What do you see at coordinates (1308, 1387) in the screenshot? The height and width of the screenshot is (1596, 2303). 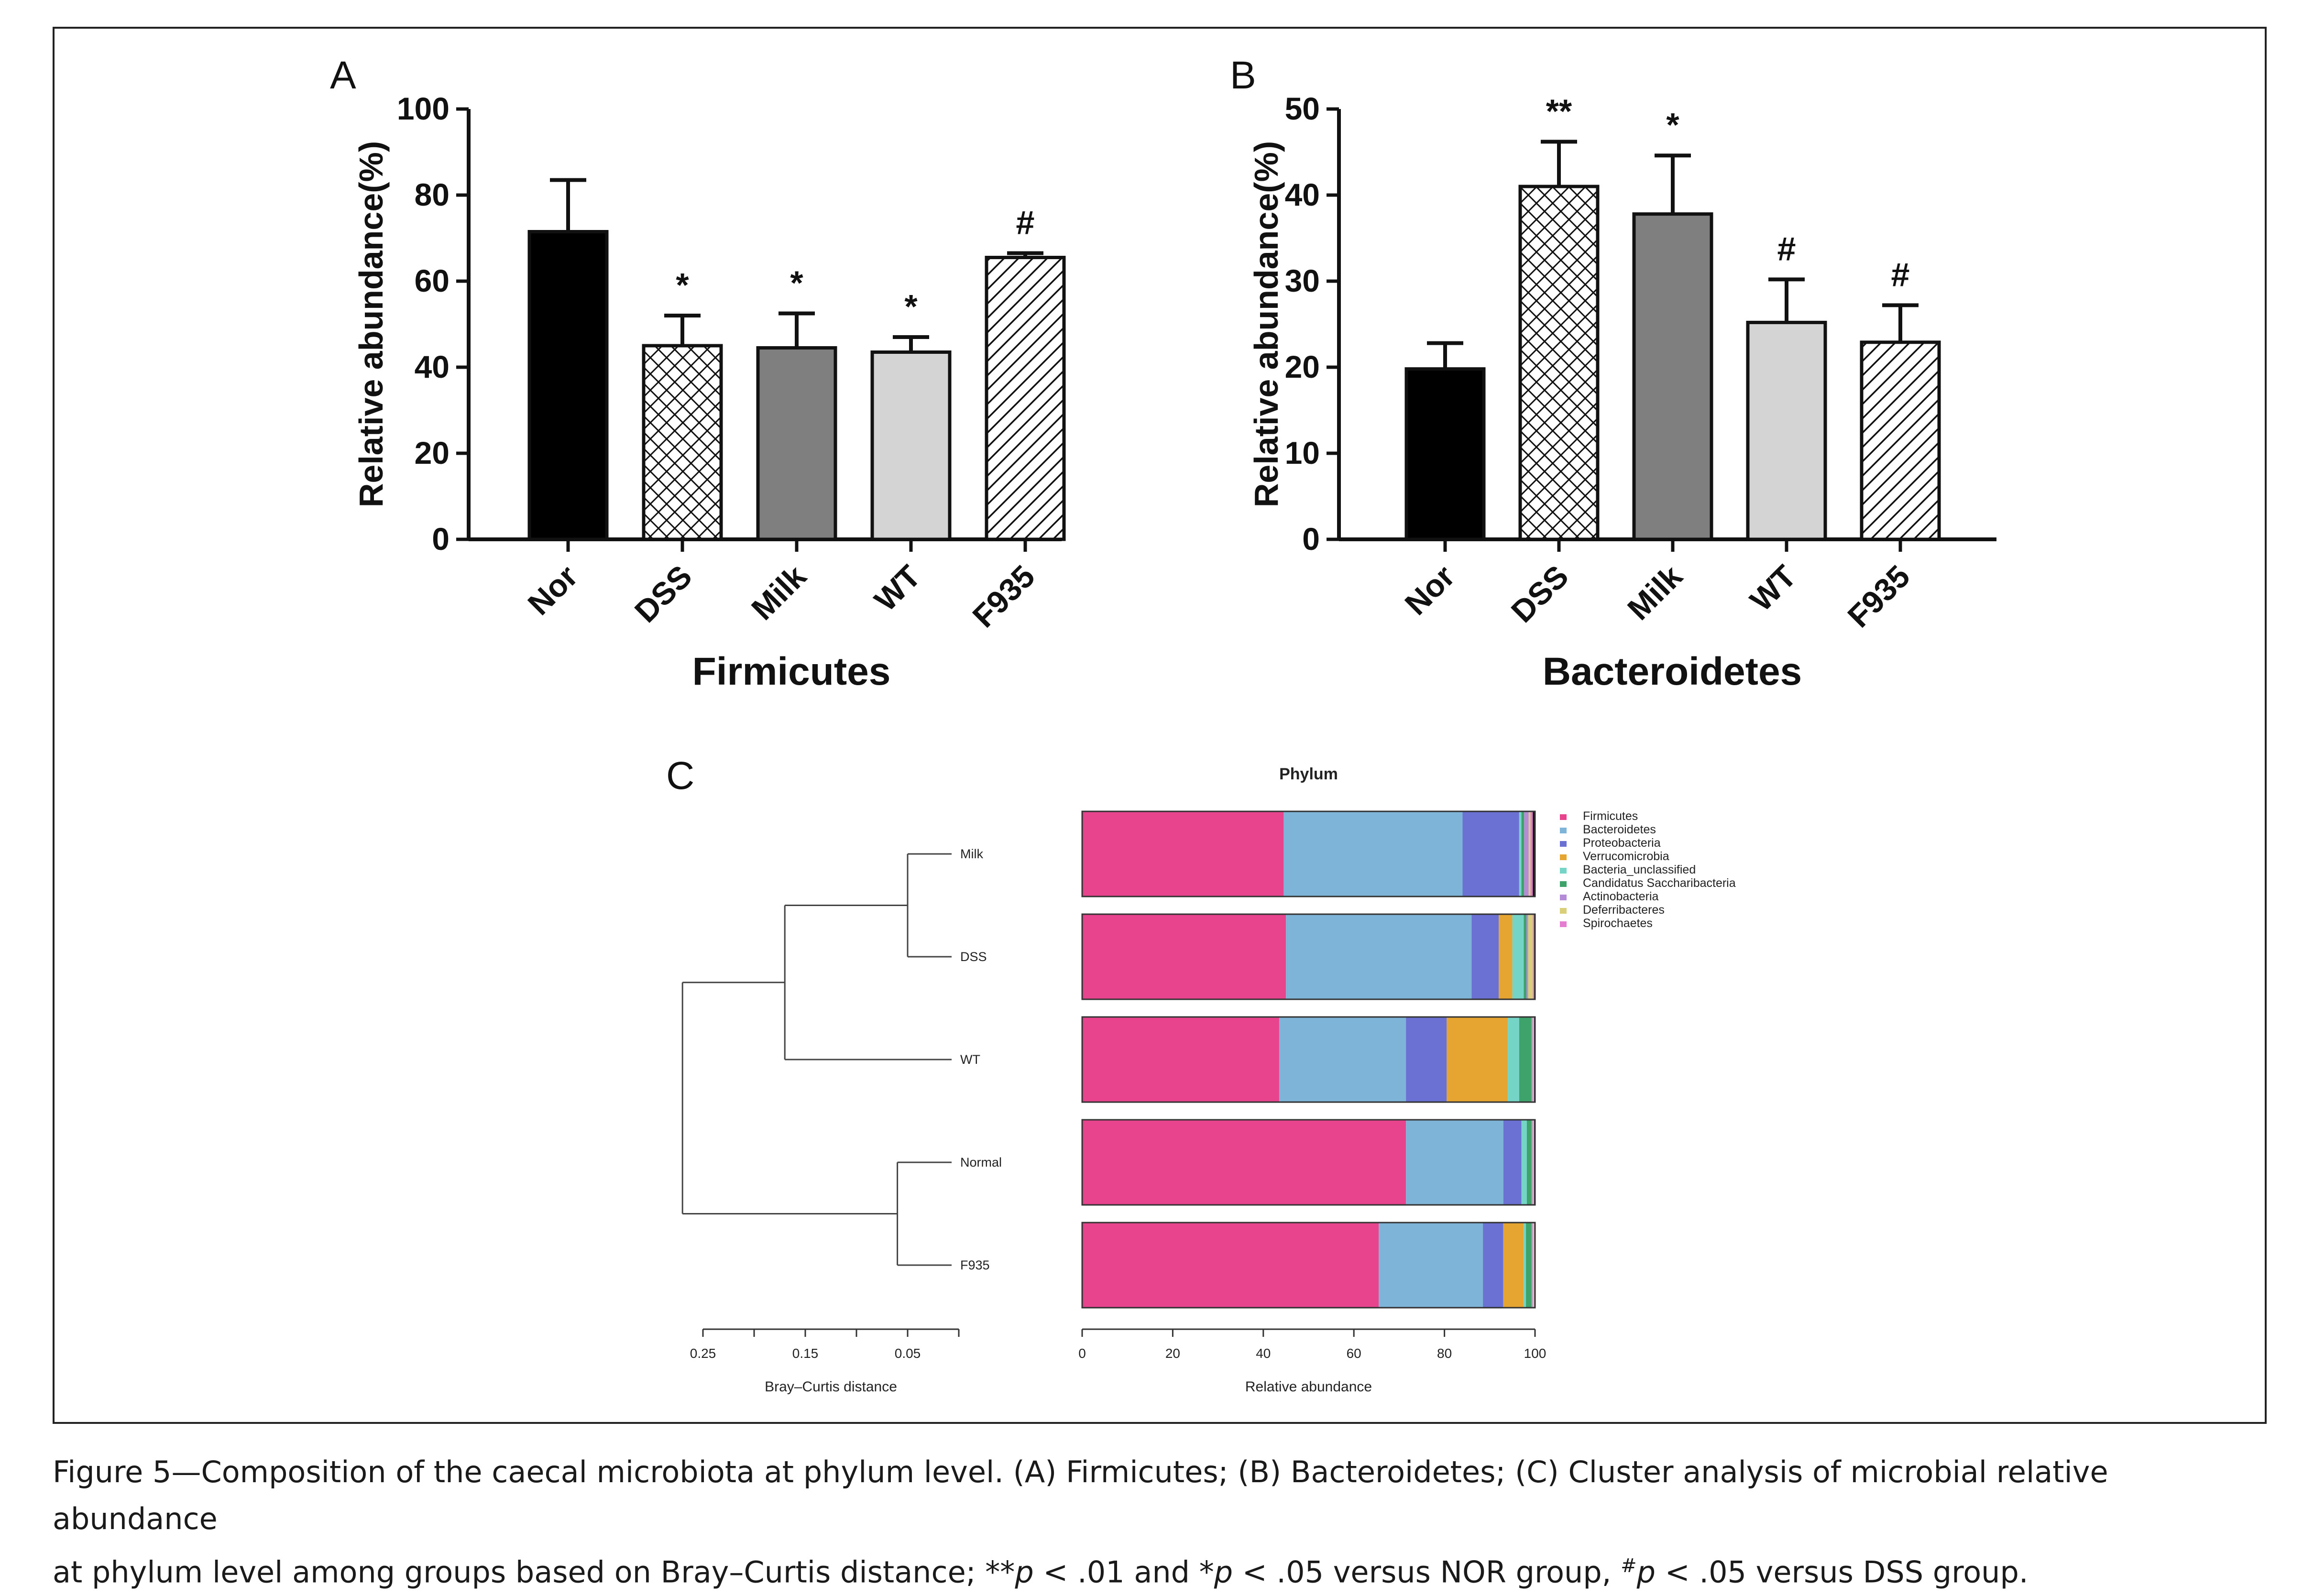 I see `x-axis-title: Relative abundance` at bounding box center [1308, 1387].